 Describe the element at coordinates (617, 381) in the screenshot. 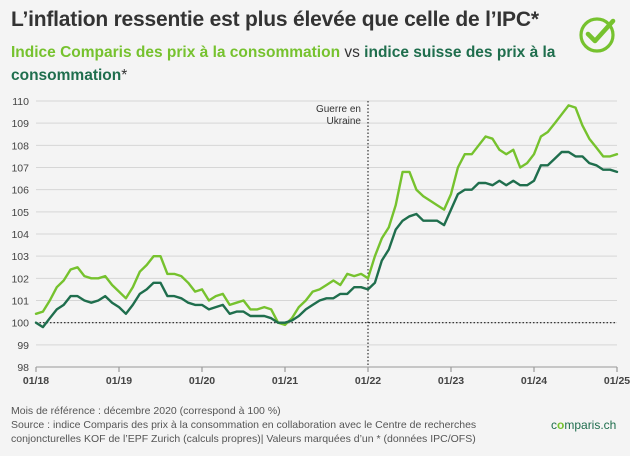

I see `x-tick-label: 01/25` at that location.